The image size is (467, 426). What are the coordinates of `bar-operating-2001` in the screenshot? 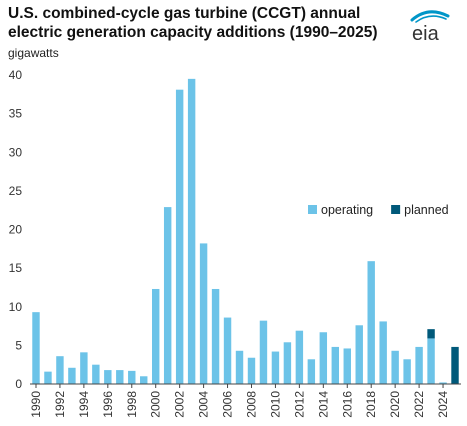 It's located at (167, 295).